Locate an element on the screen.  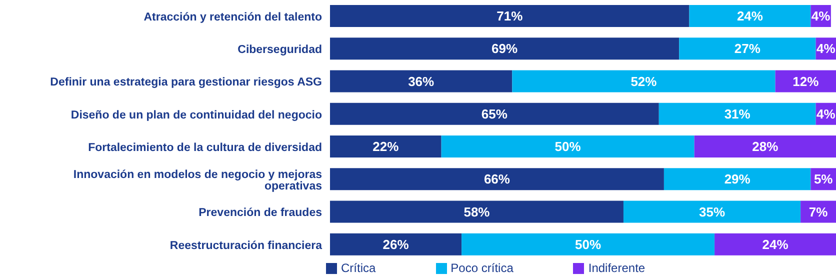
data-label: 52% is located at coordinates (644, 81).